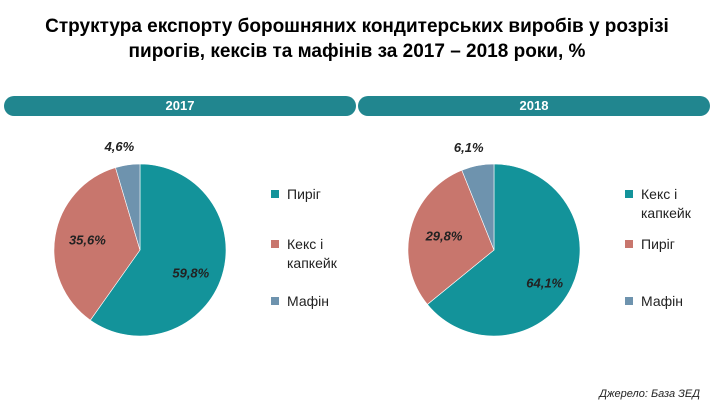 This screenshot has height=415, width=714. I want to click on slice-data-label: 59,8%, so click(190, 273).